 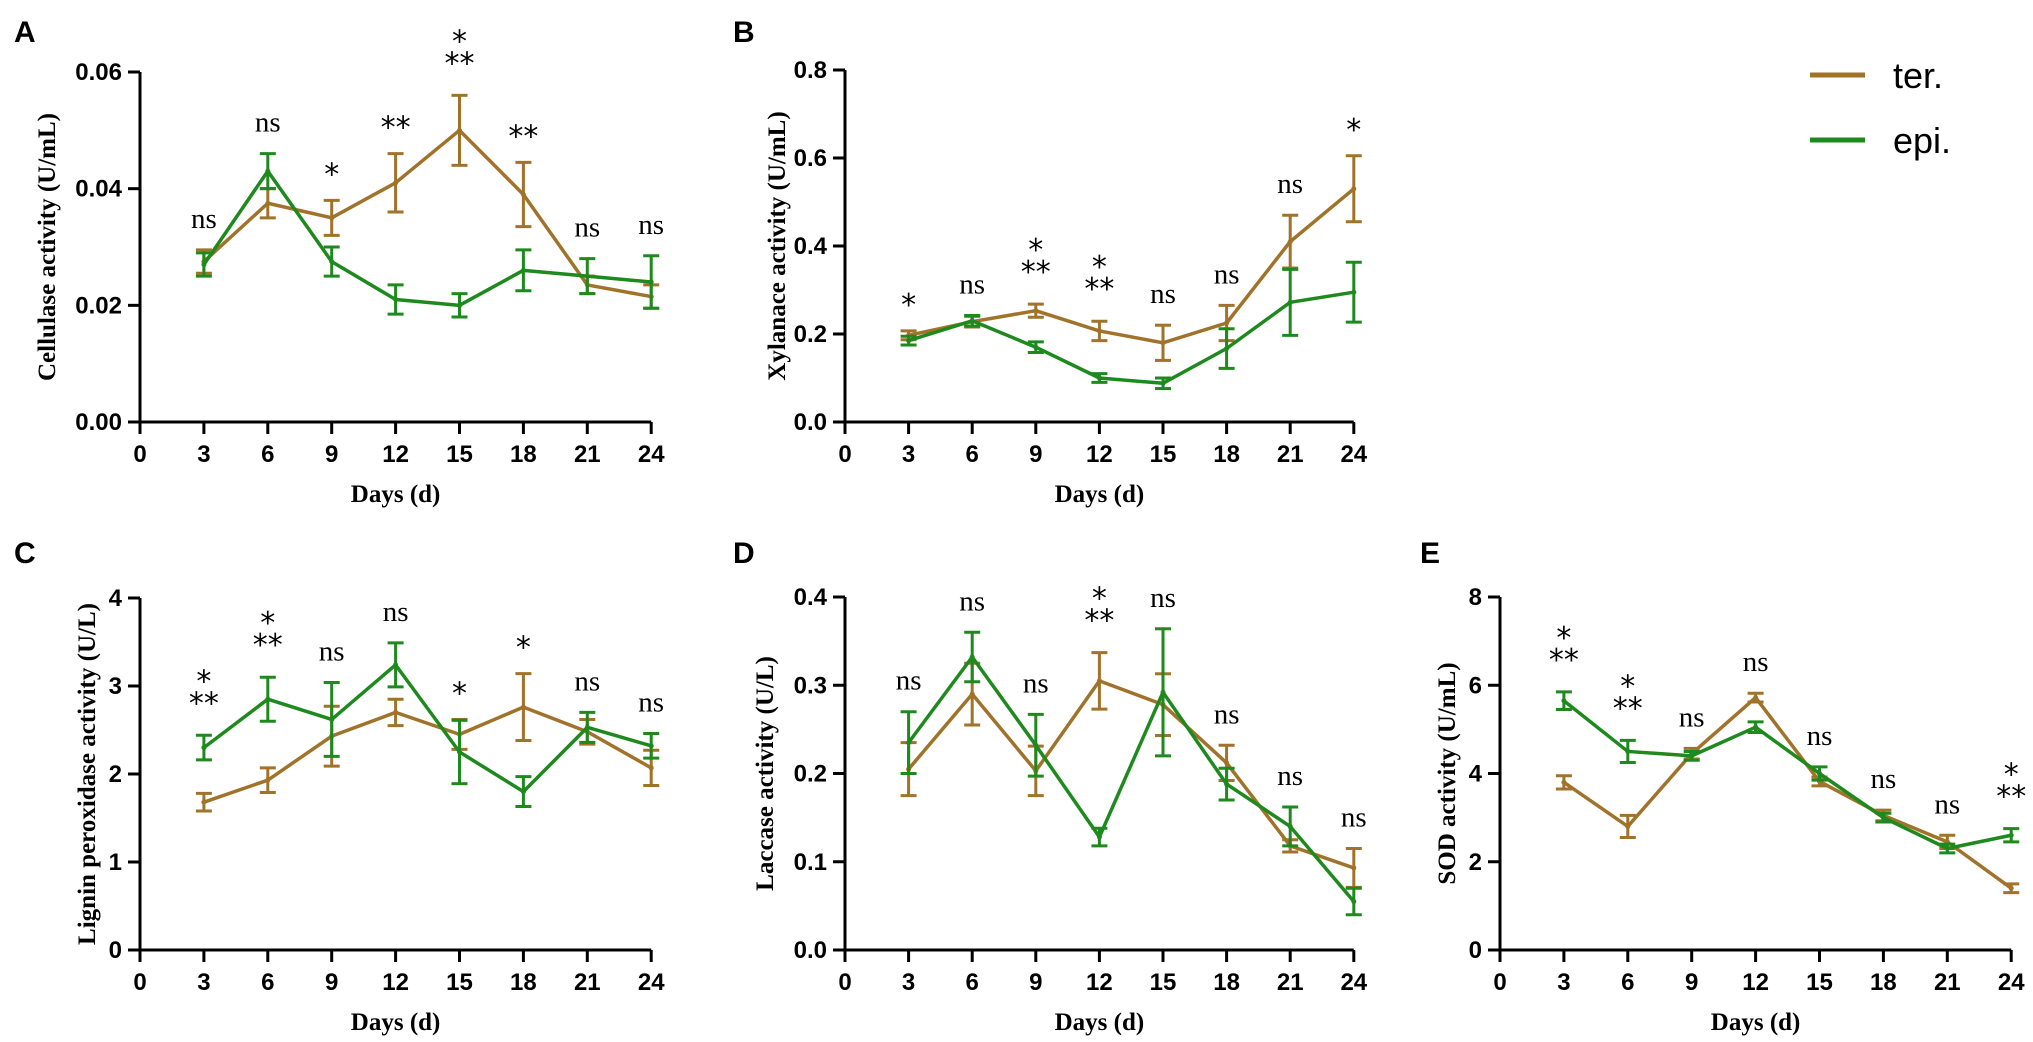 I want to click on y-tick-label: 1, so click(x=115, y=862).